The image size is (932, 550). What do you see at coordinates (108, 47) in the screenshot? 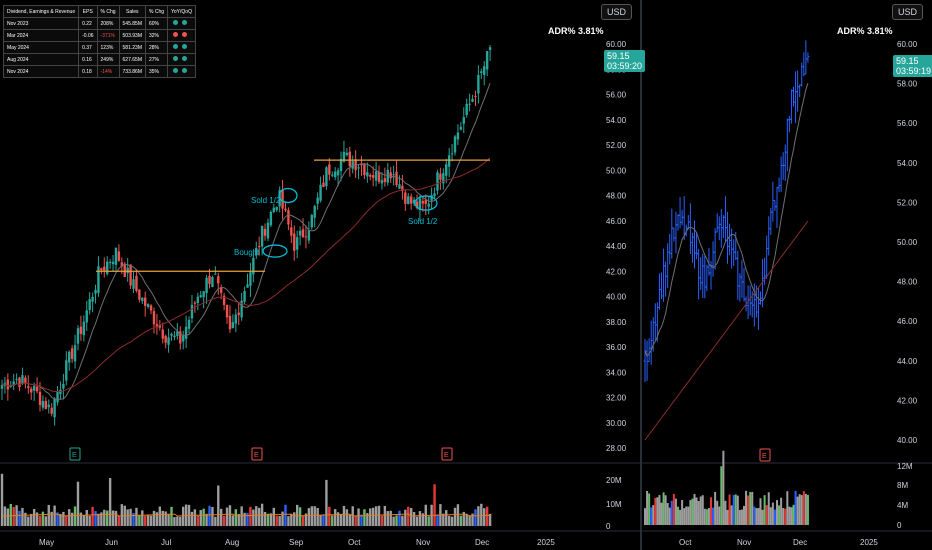
I see `table-cell: 123%` at bounding box center [108, 47].